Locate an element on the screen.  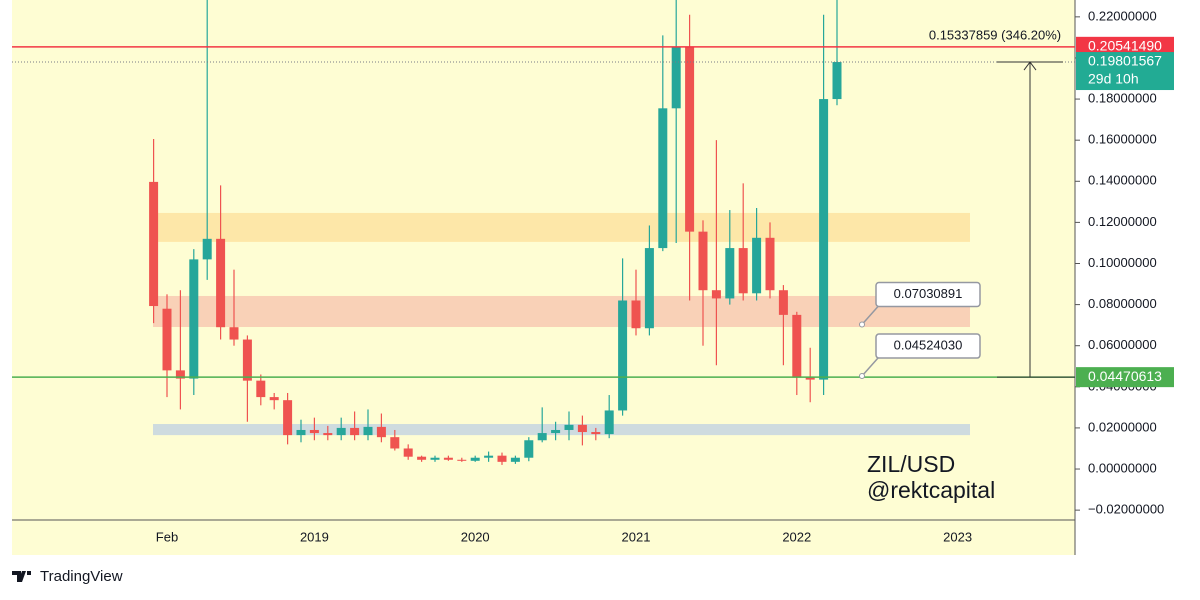
y-tick-label: 0.00000000 is located at coordinates (1122, 467).